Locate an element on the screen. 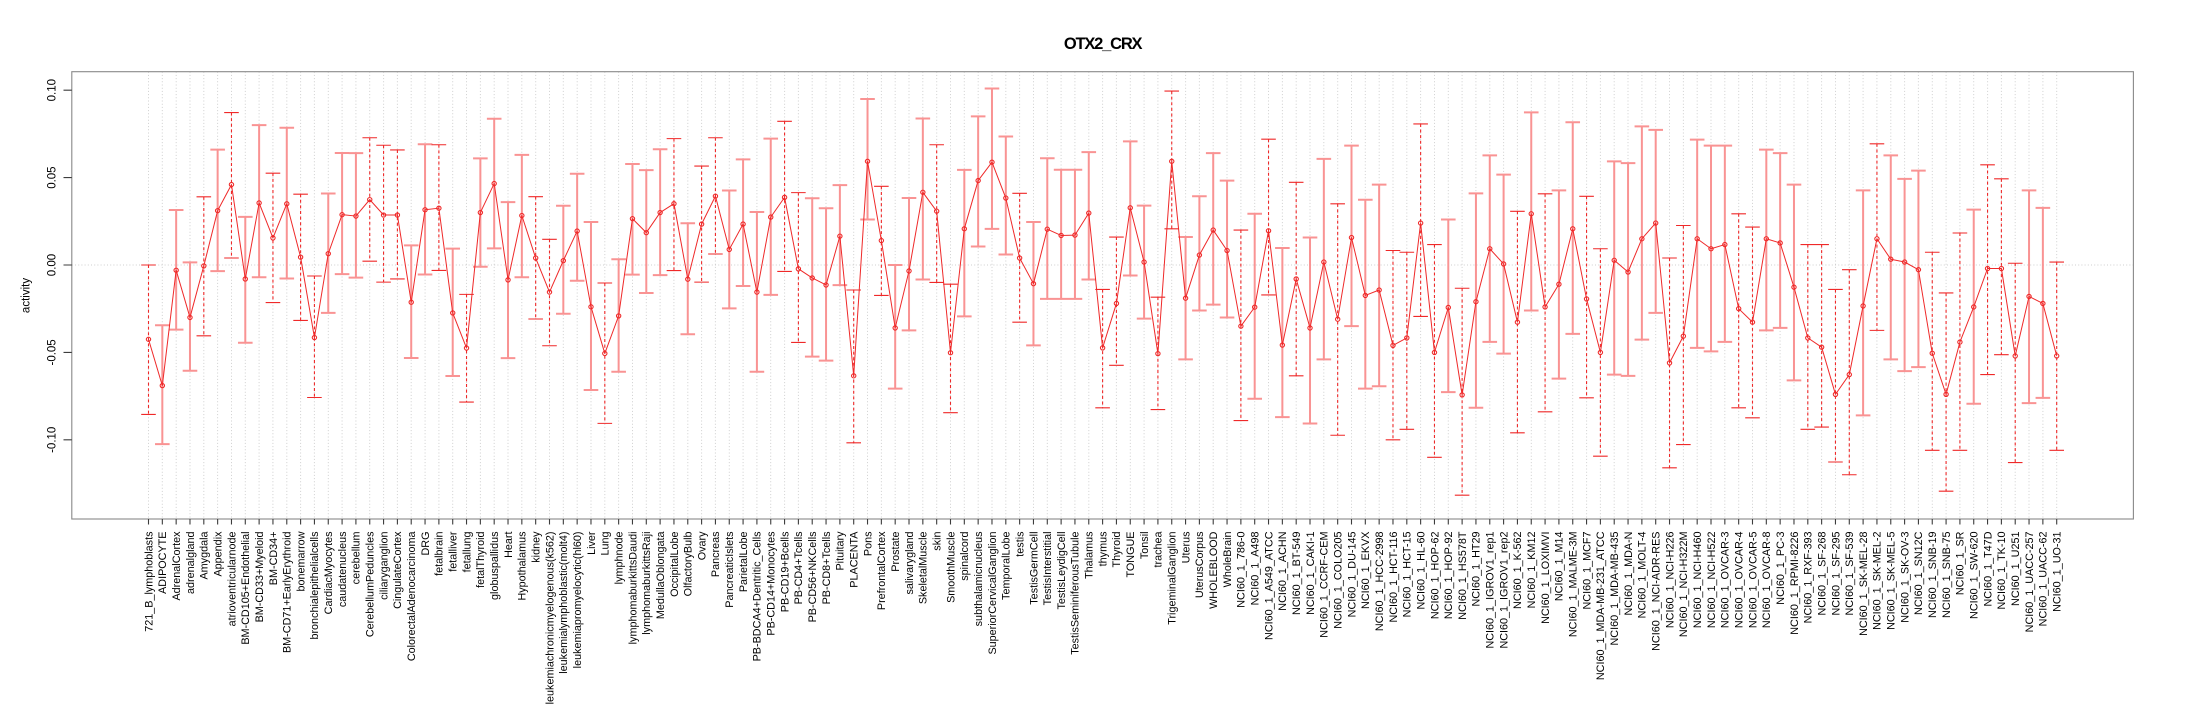 The width and height of the screenshot is (2205, 720). svg-text: BM-CD71+EarlyErythroid is located at coordinates (288, 593).